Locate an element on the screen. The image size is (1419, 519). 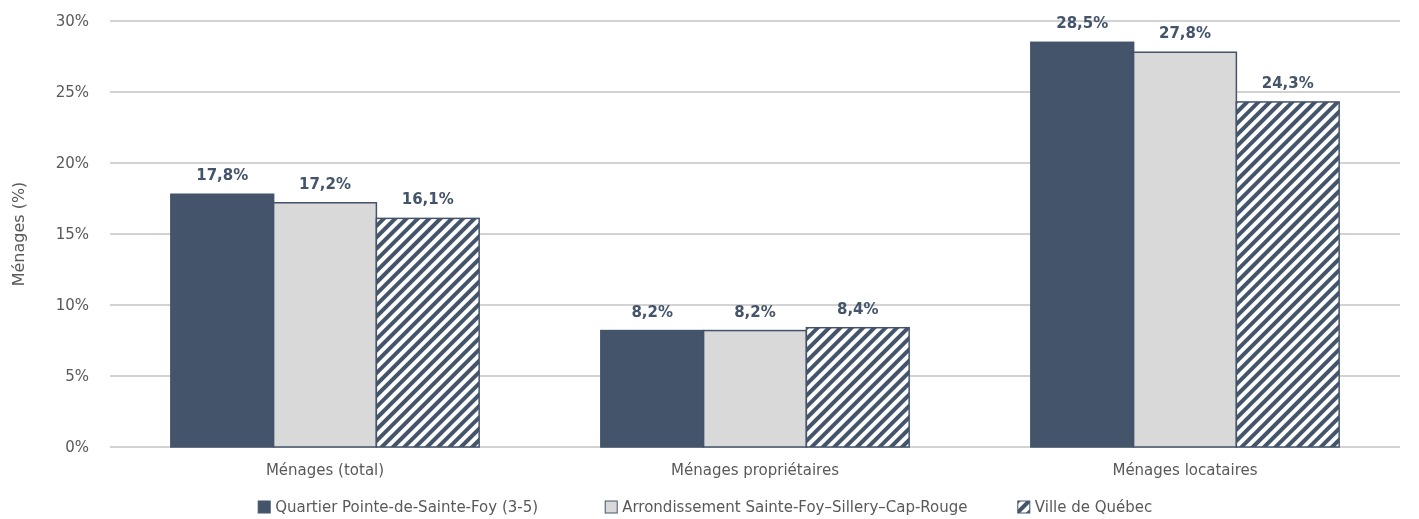
legend-label: Quartier Pointe-de-Sainte-Foy (3-5) is located at coordinates (407, 507).